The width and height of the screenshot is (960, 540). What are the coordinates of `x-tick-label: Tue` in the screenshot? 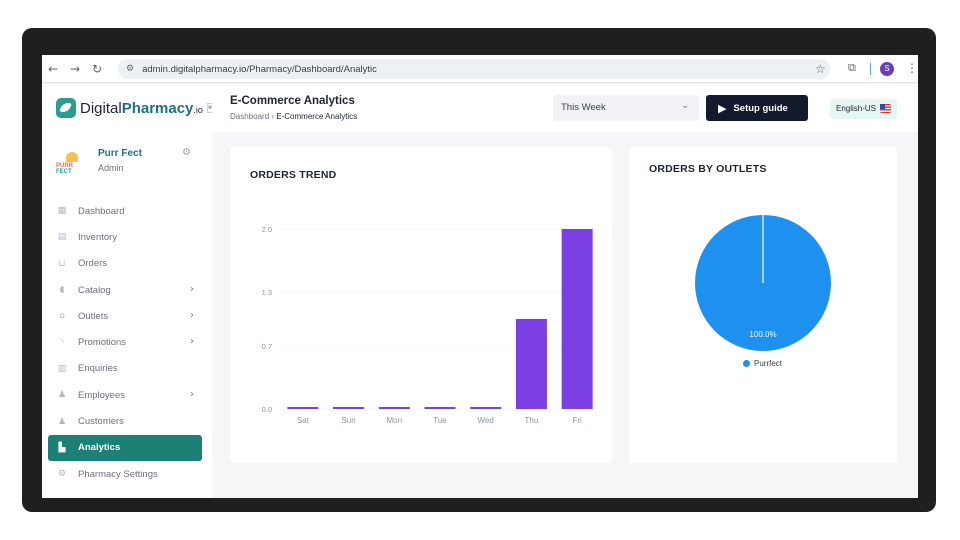 It's located at (440, 420).